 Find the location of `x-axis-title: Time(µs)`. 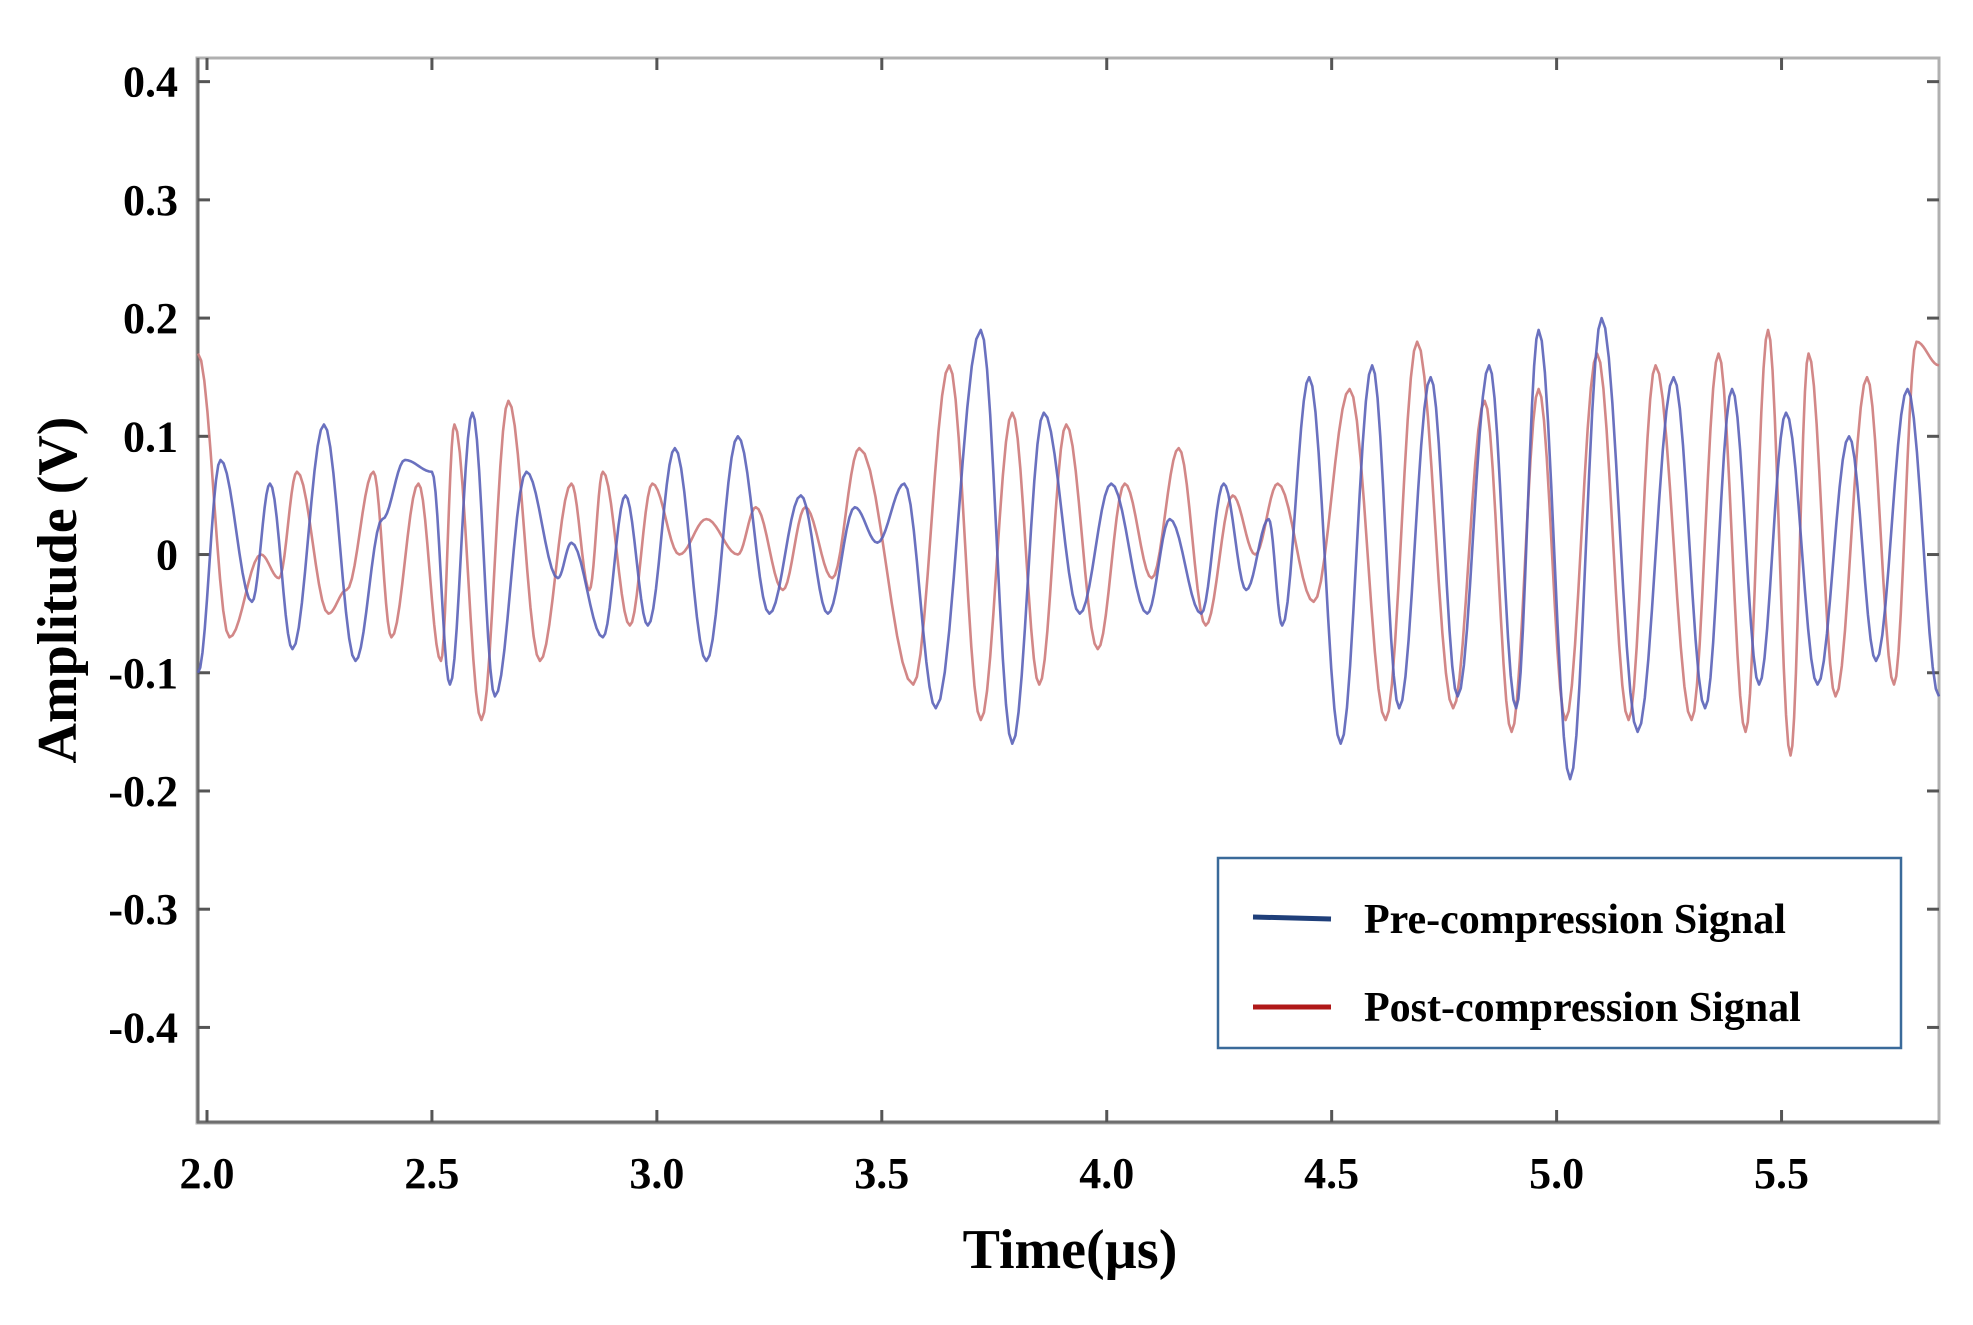

x-axis-title: Time(µs) is located at coordinates (1070, 1250).